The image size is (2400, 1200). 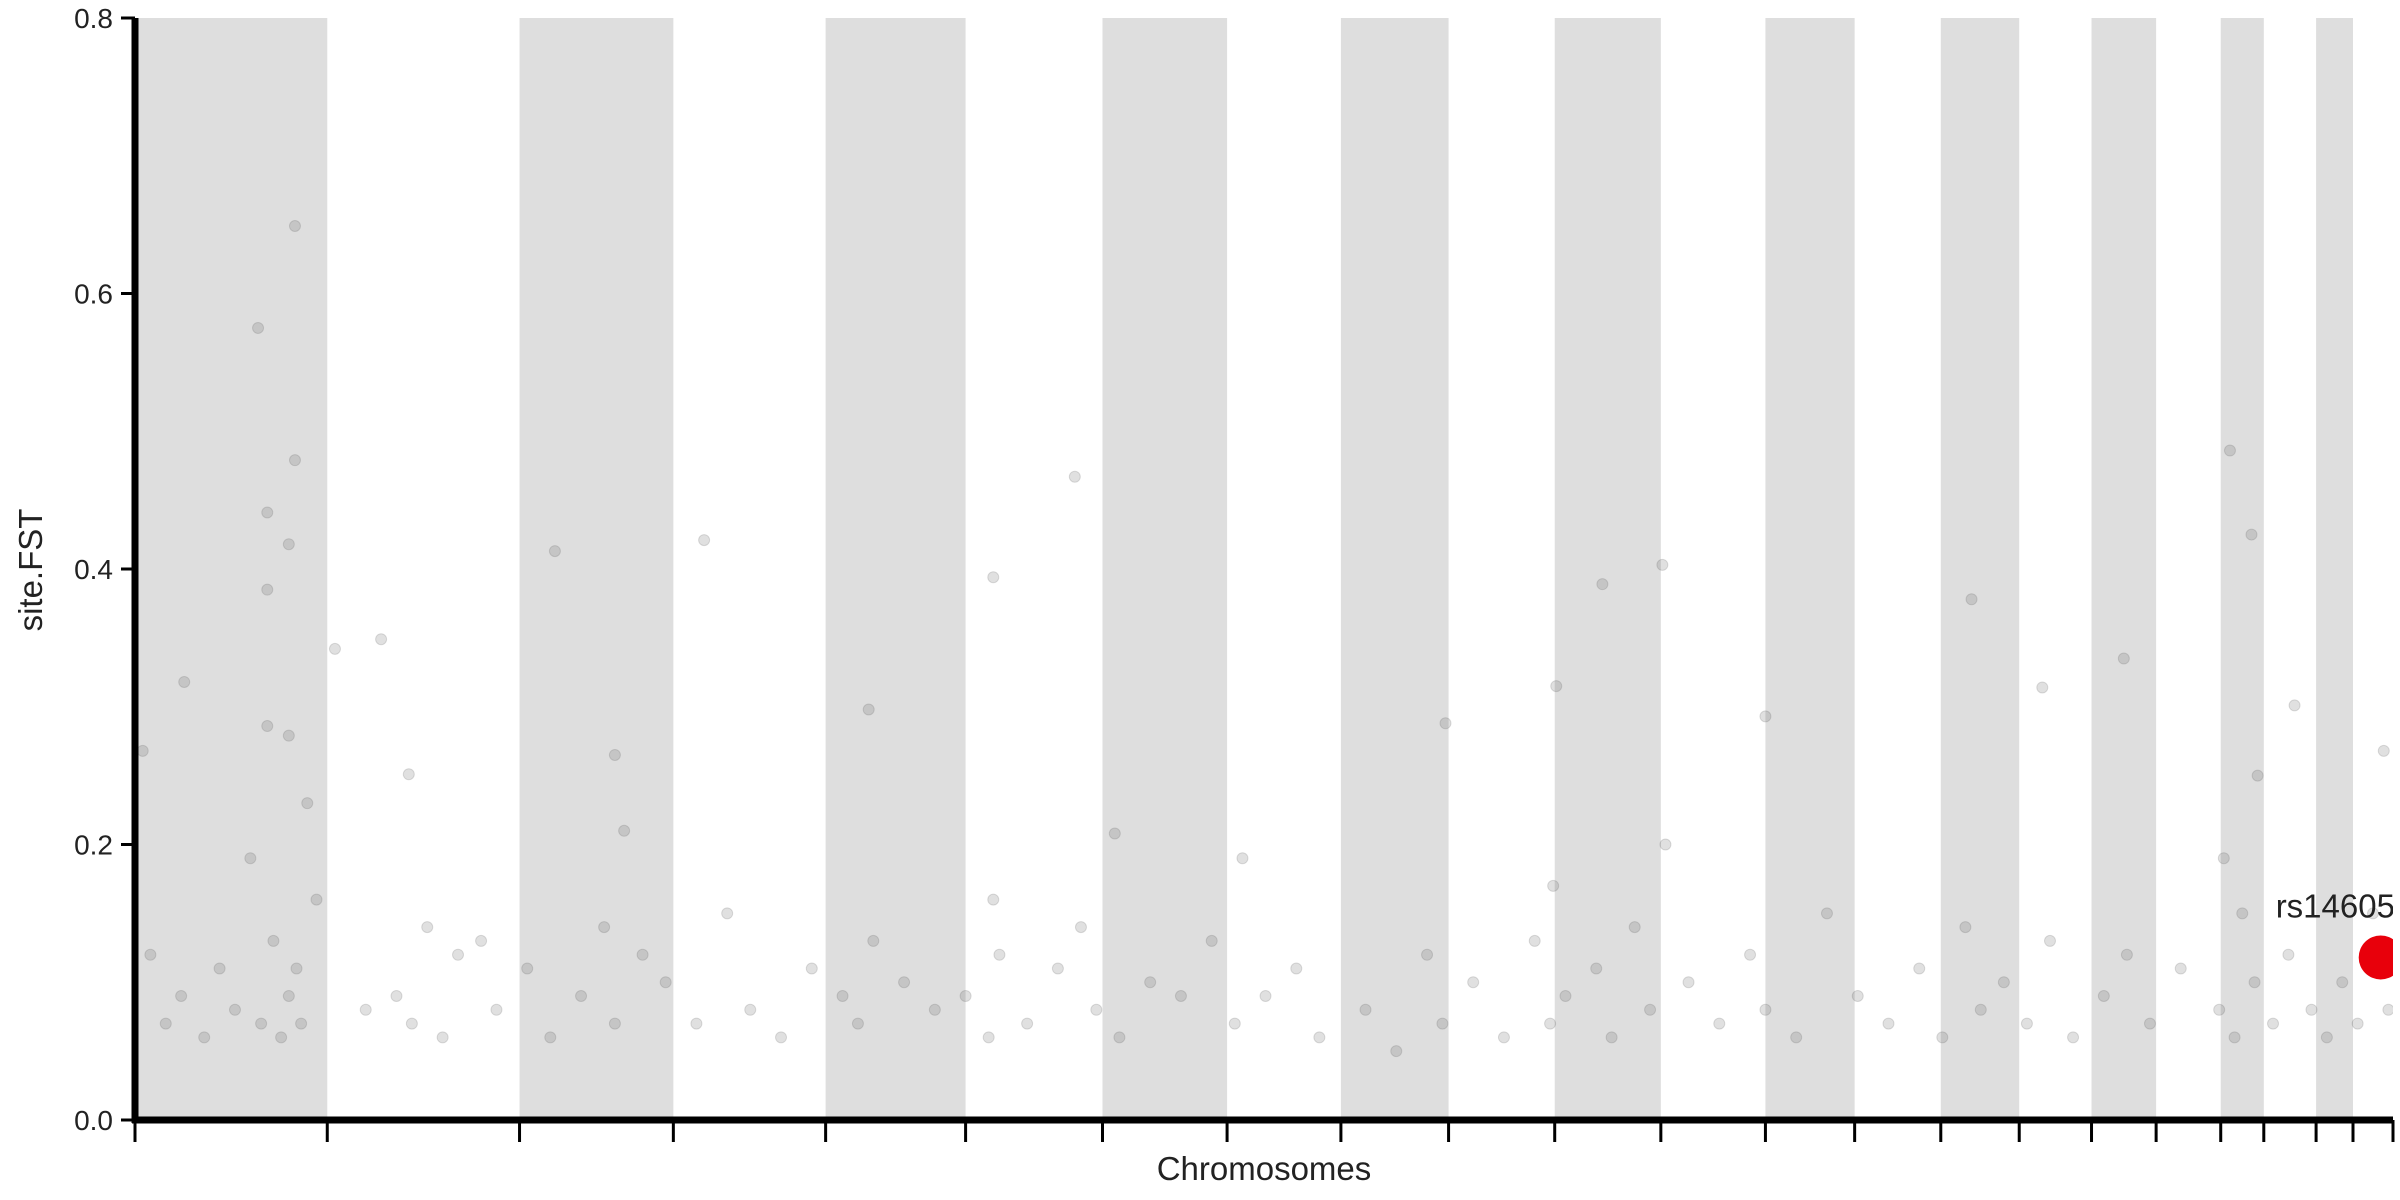 What do you see at coordinates (1264, 1168) in the screenshot?
I see `x-axis-label: Chromosomes` at bounding box center [1264, 1168].